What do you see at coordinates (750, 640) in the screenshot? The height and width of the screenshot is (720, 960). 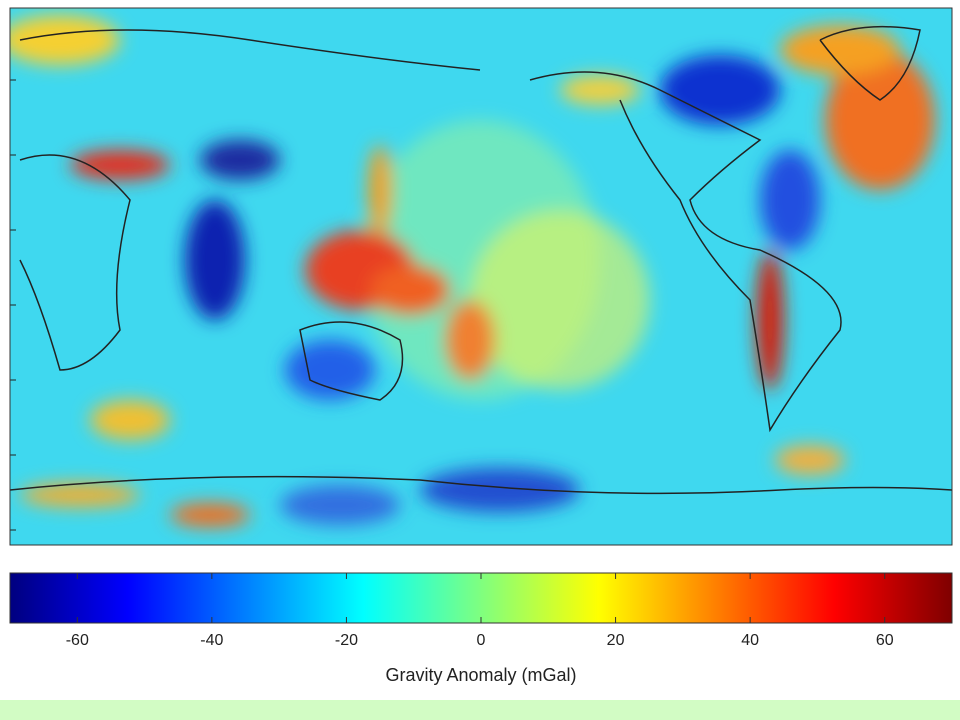 I see `tick-label: 40` at bounding box center [750, 640].